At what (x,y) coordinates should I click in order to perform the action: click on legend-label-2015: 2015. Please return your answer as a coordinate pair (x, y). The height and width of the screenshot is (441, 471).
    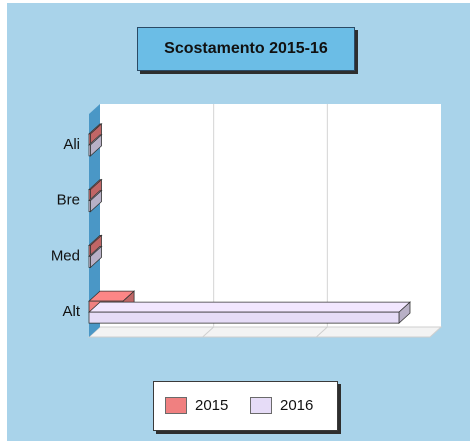
    Looking at the image, I should click on (212, 405).